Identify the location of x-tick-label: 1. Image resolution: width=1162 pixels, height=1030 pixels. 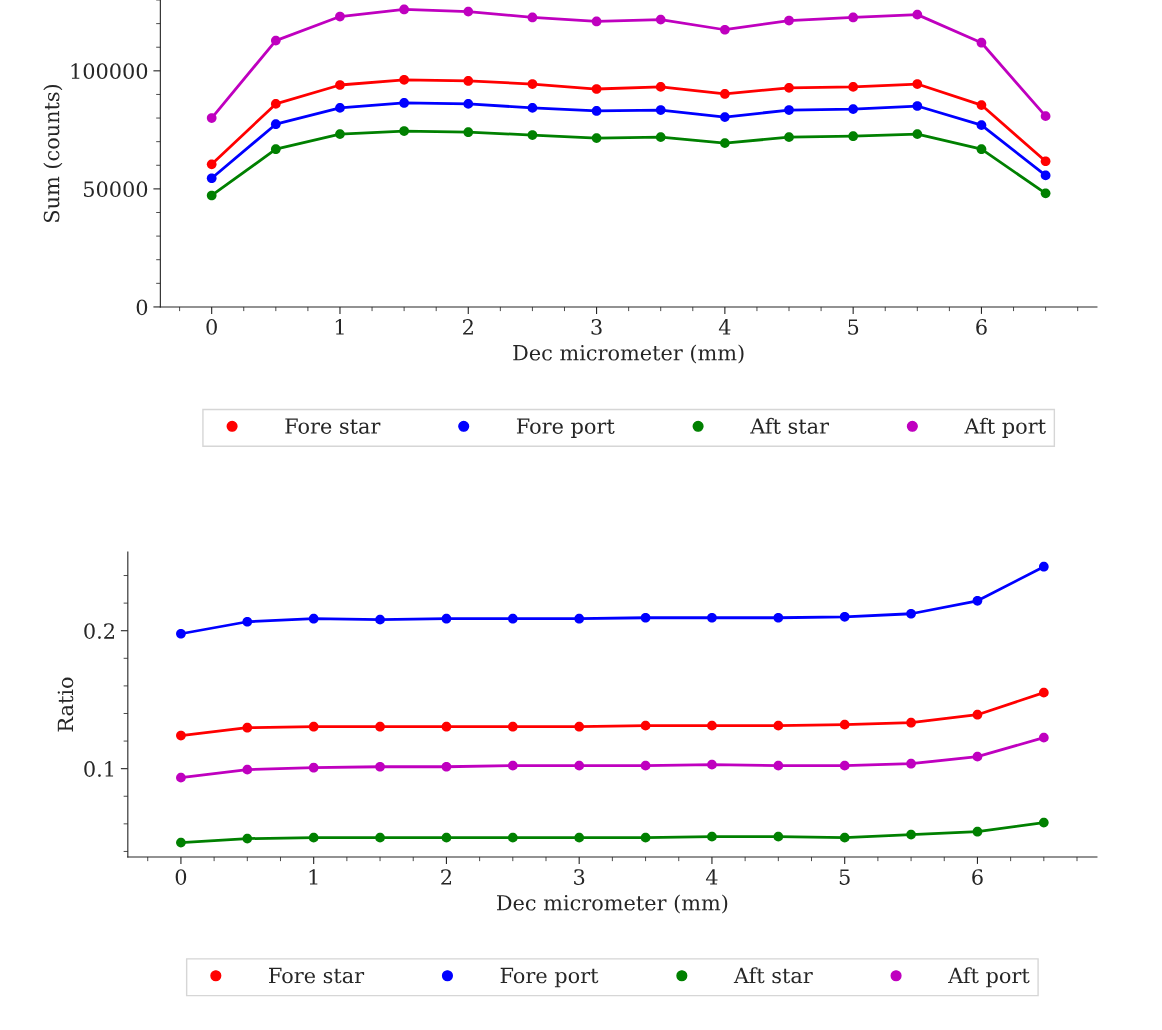
(313, 877).